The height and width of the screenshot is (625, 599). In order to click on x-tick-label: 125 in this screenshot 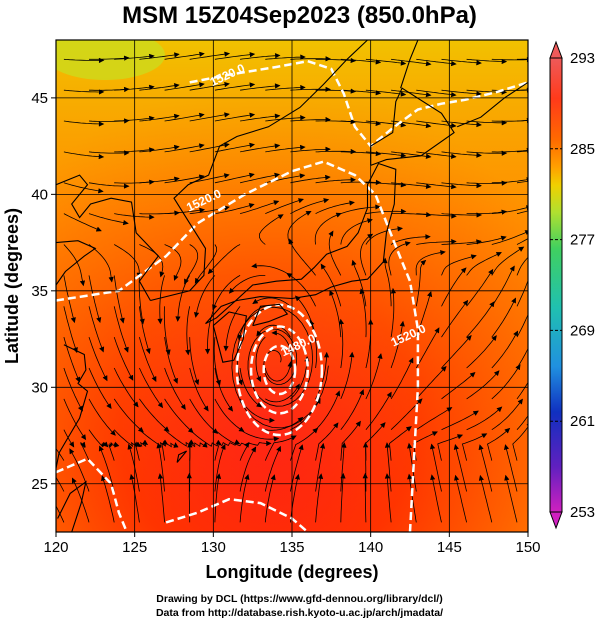, I will do `click(134, 547)`.